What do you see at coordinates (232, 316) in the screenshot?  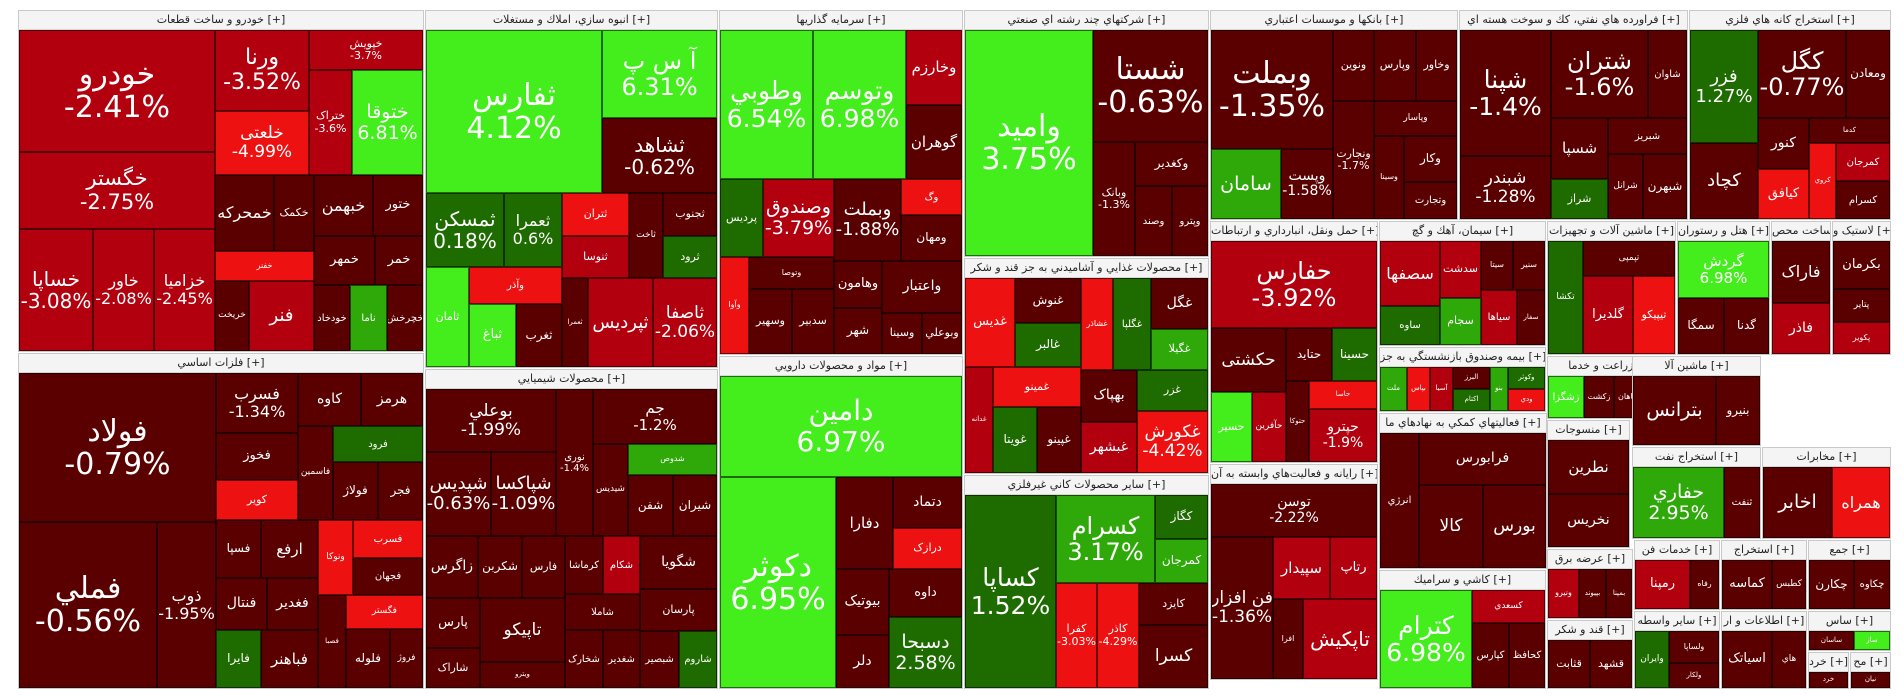 I see `stock-tile: خریخت` at bounding box center [232, 316].